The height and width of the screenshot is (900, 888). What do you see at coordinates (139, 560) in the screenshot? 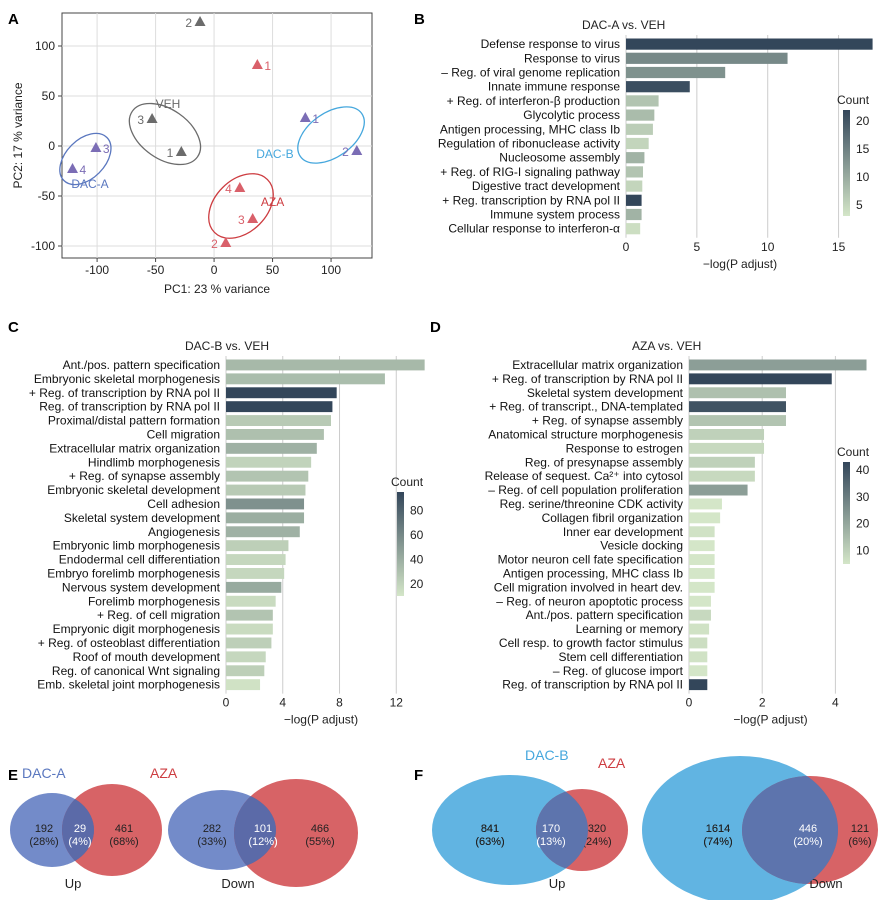
I see `category-label: Endodermal cell differentiation` at bounding box center [139, 560].